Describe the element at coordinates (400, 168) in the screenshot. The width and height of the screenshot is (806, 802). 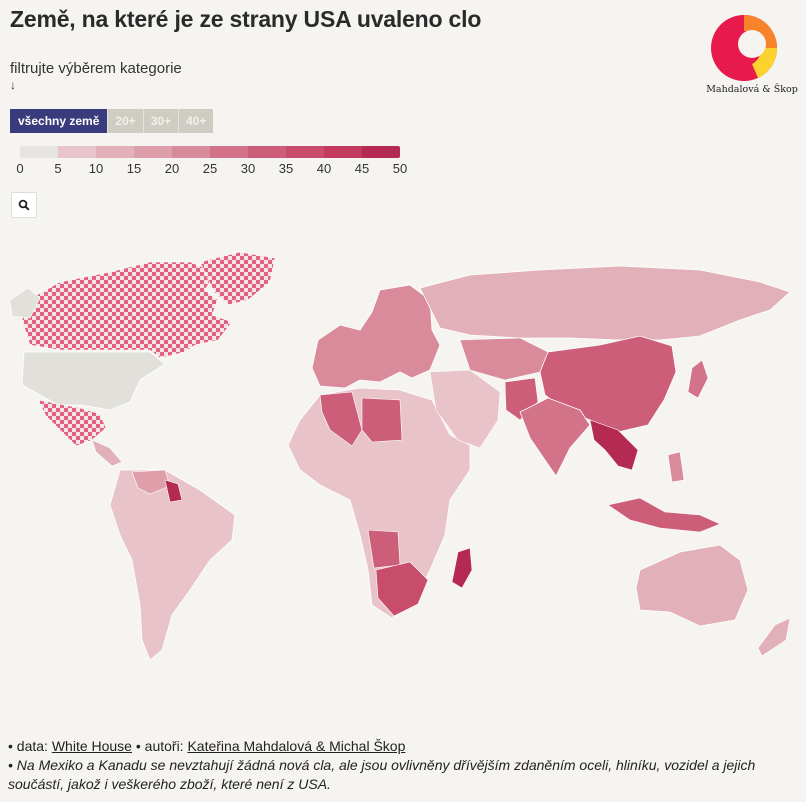
I see `legend-tick: 50` at that location.